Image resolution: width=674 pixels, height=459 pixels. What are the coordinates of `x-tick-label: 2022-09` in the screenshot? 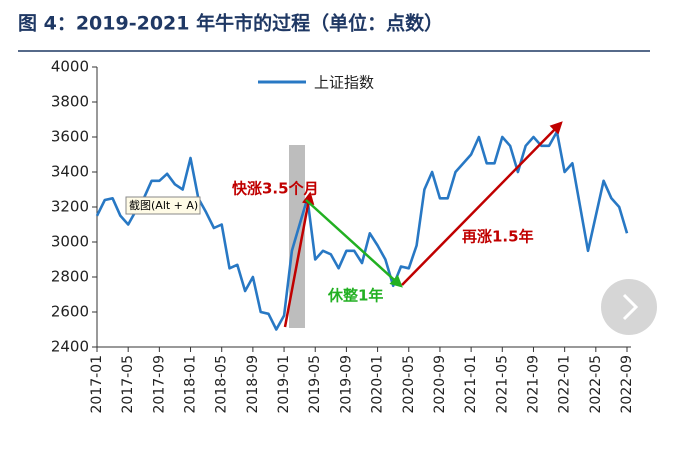 It's located at (627, 384).